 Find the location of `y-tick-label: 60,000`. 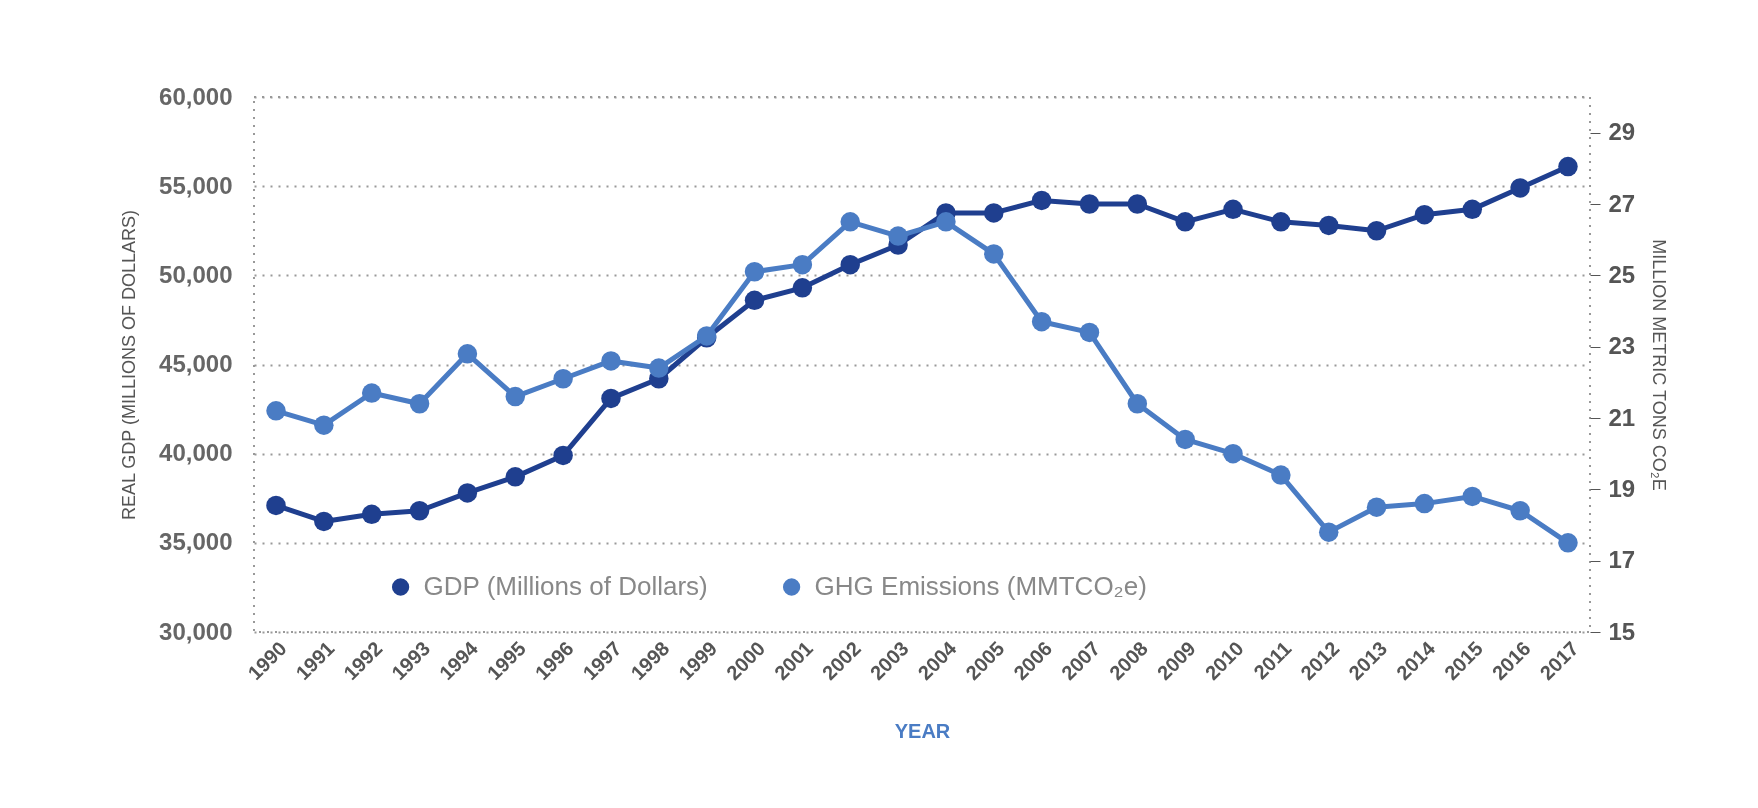

y-tick-label: 60,000 is located at coordinates (196, 96).